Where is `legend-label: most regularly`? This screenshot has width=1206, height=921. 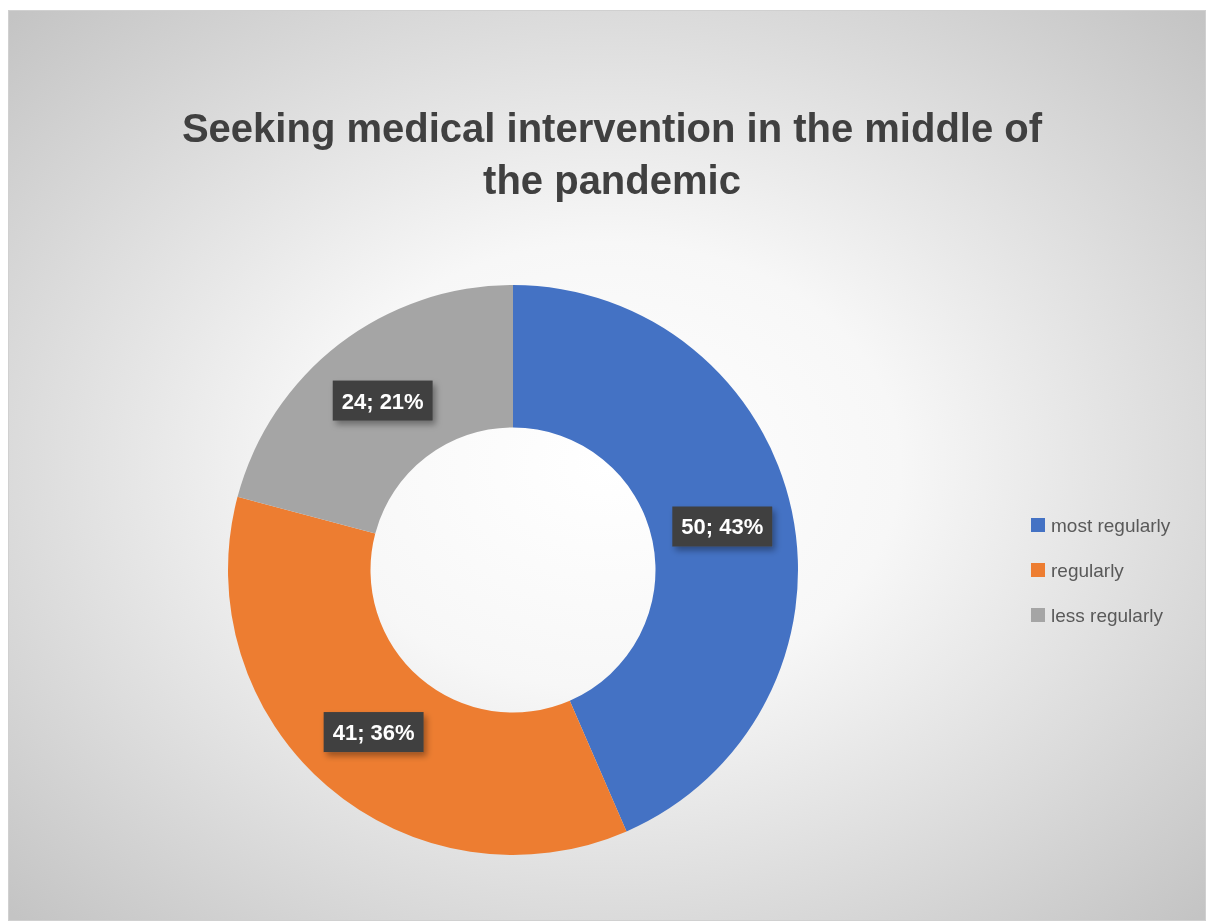
legend-label: most regularly is located at coordinates (1111, 525).